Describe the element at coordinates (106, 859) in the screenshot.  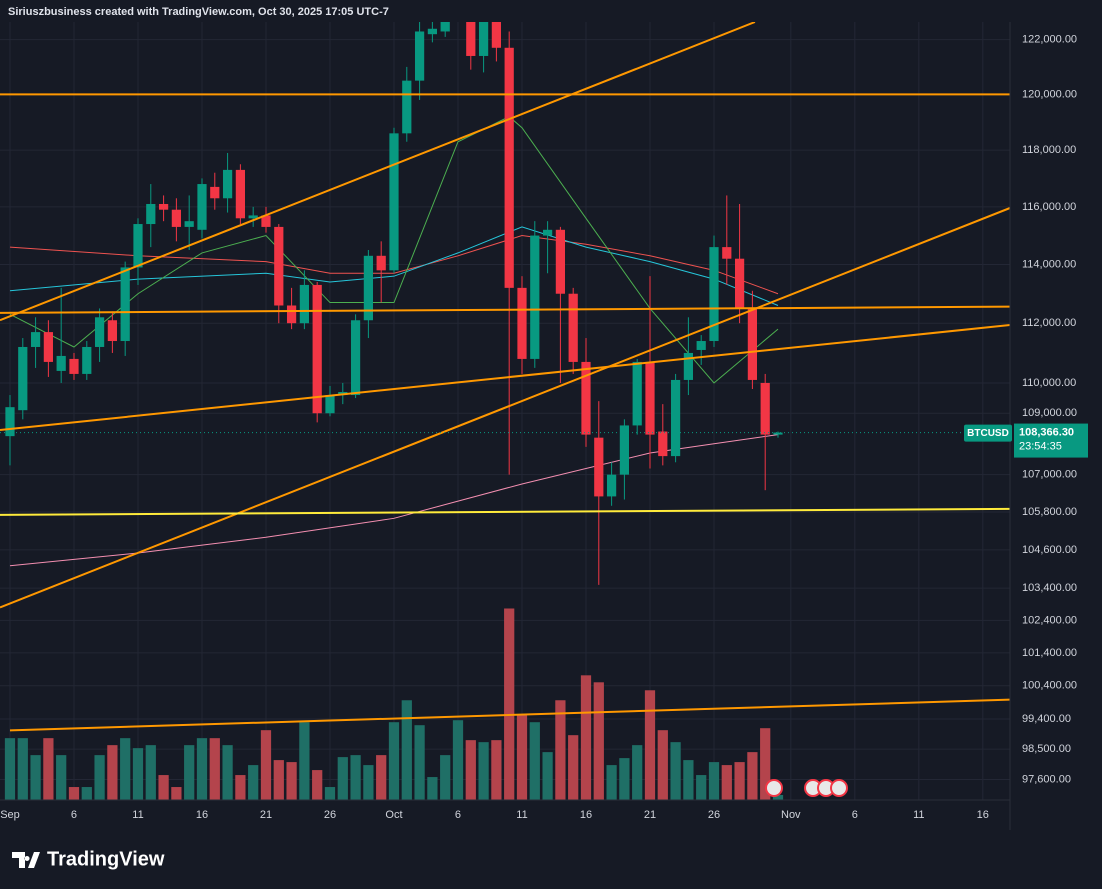
I see `brand-name: TradingView` at that location.